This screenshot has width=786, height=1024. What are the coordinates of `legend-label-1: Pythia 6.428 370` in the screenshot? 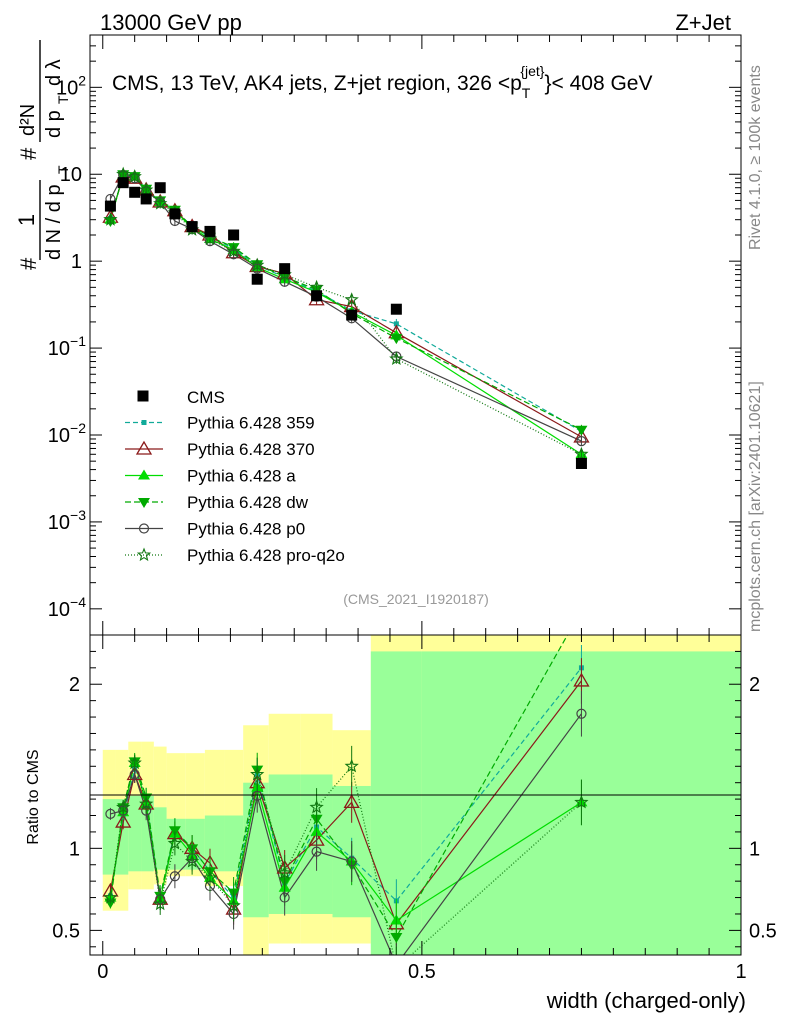 It's located at (251, 449).